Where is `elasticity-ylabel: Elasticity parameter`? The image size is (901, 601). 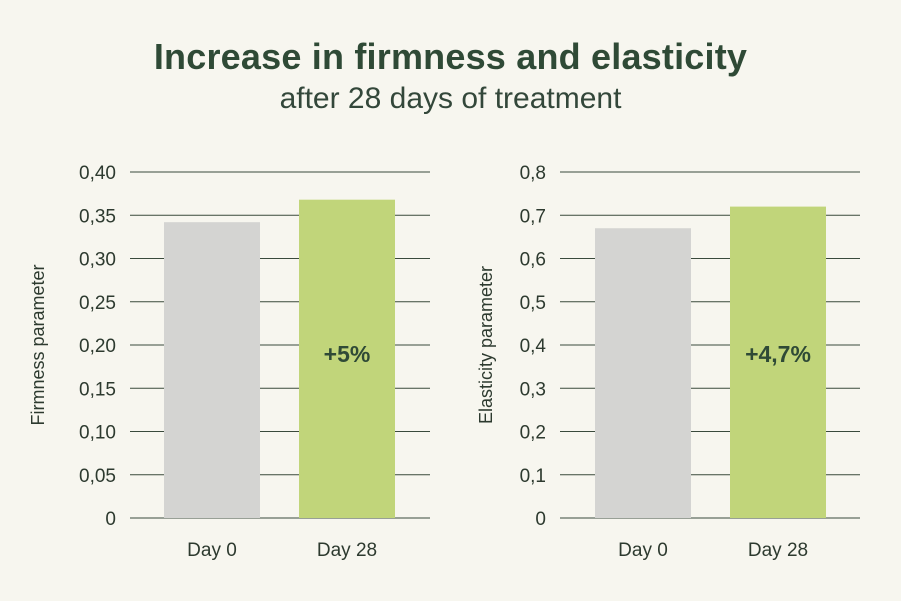
elasticity-ylabel: Elasticity parameter is located at coordinates (486, 345).